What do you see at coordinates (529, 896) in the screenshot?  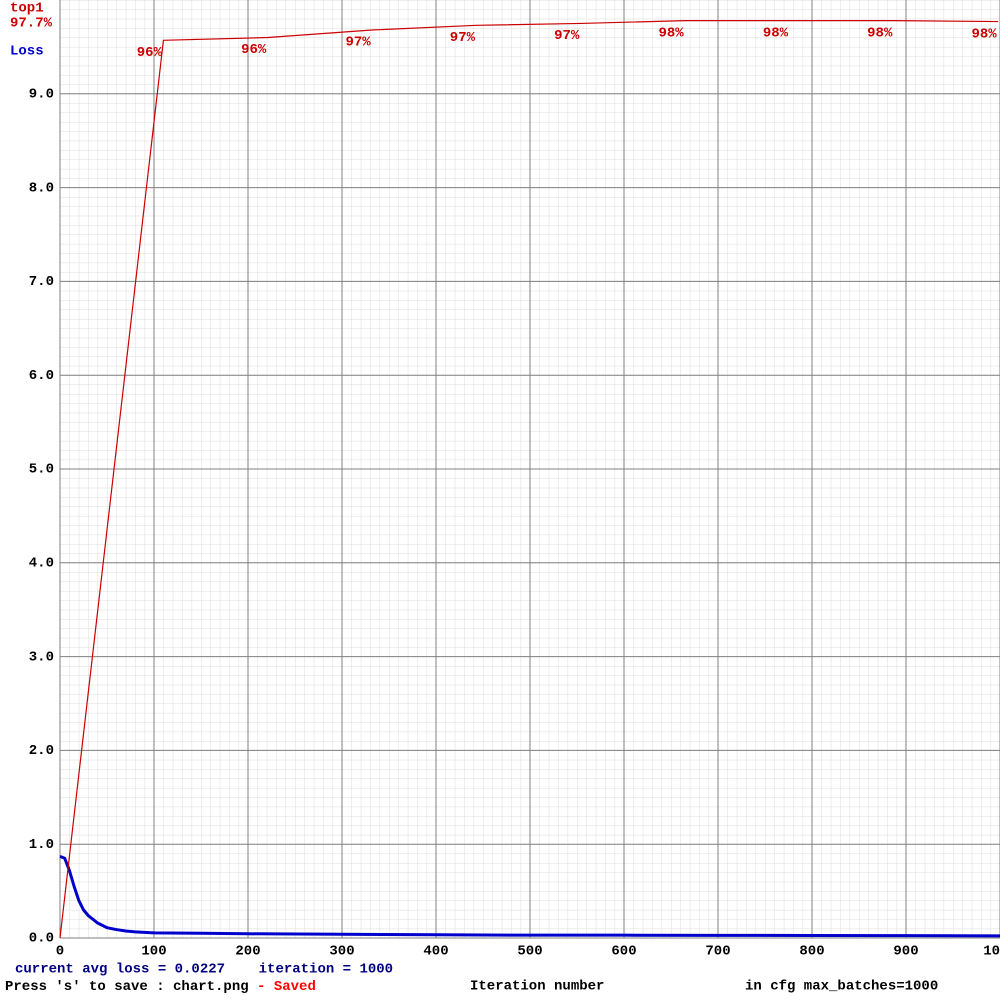 I see `series-line` at bounding box center [529, 896].